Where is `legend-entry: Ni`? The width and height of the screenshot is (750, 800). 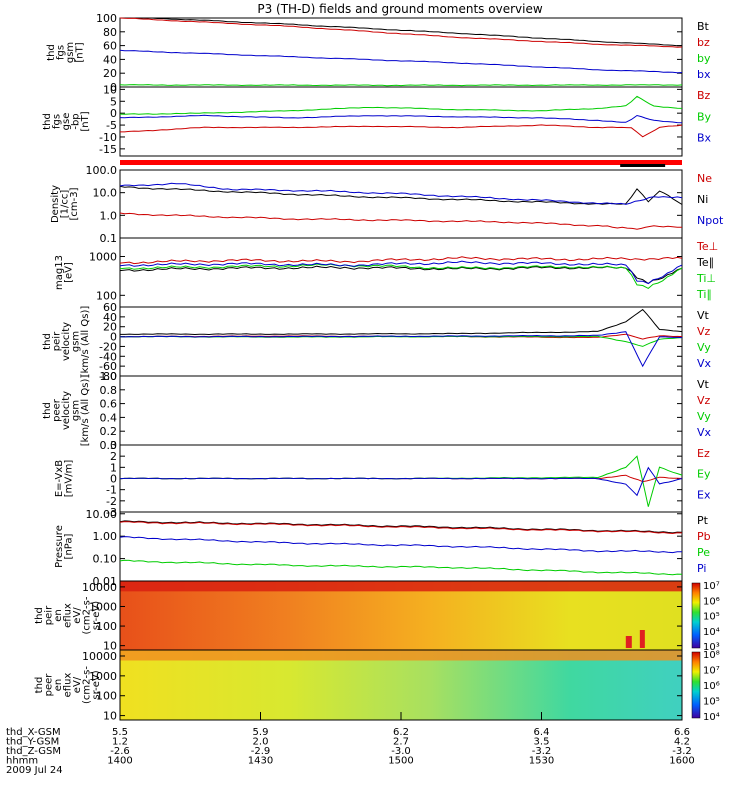 legend-entry: Ni is located at coordinates (702, 199).